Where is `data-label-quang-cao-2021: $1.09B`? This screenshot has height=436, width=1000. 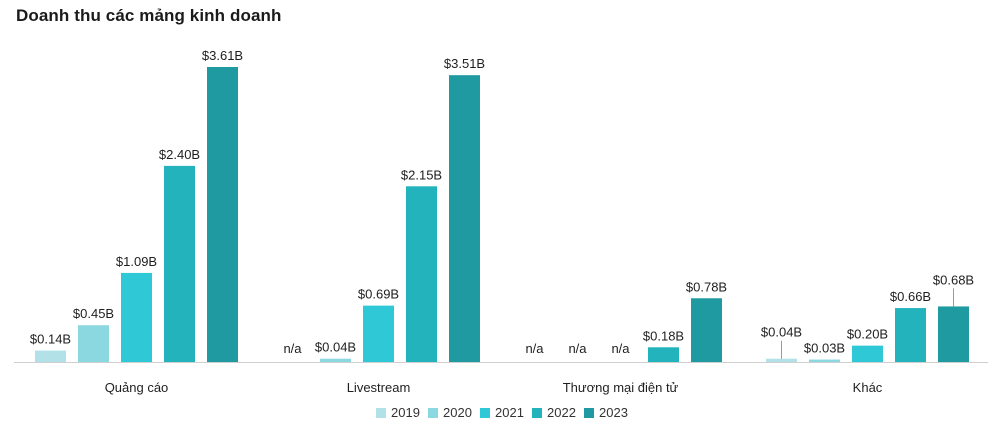
data-label-quang-cao-2021: $1.09B is located at coordinates (136, 261).